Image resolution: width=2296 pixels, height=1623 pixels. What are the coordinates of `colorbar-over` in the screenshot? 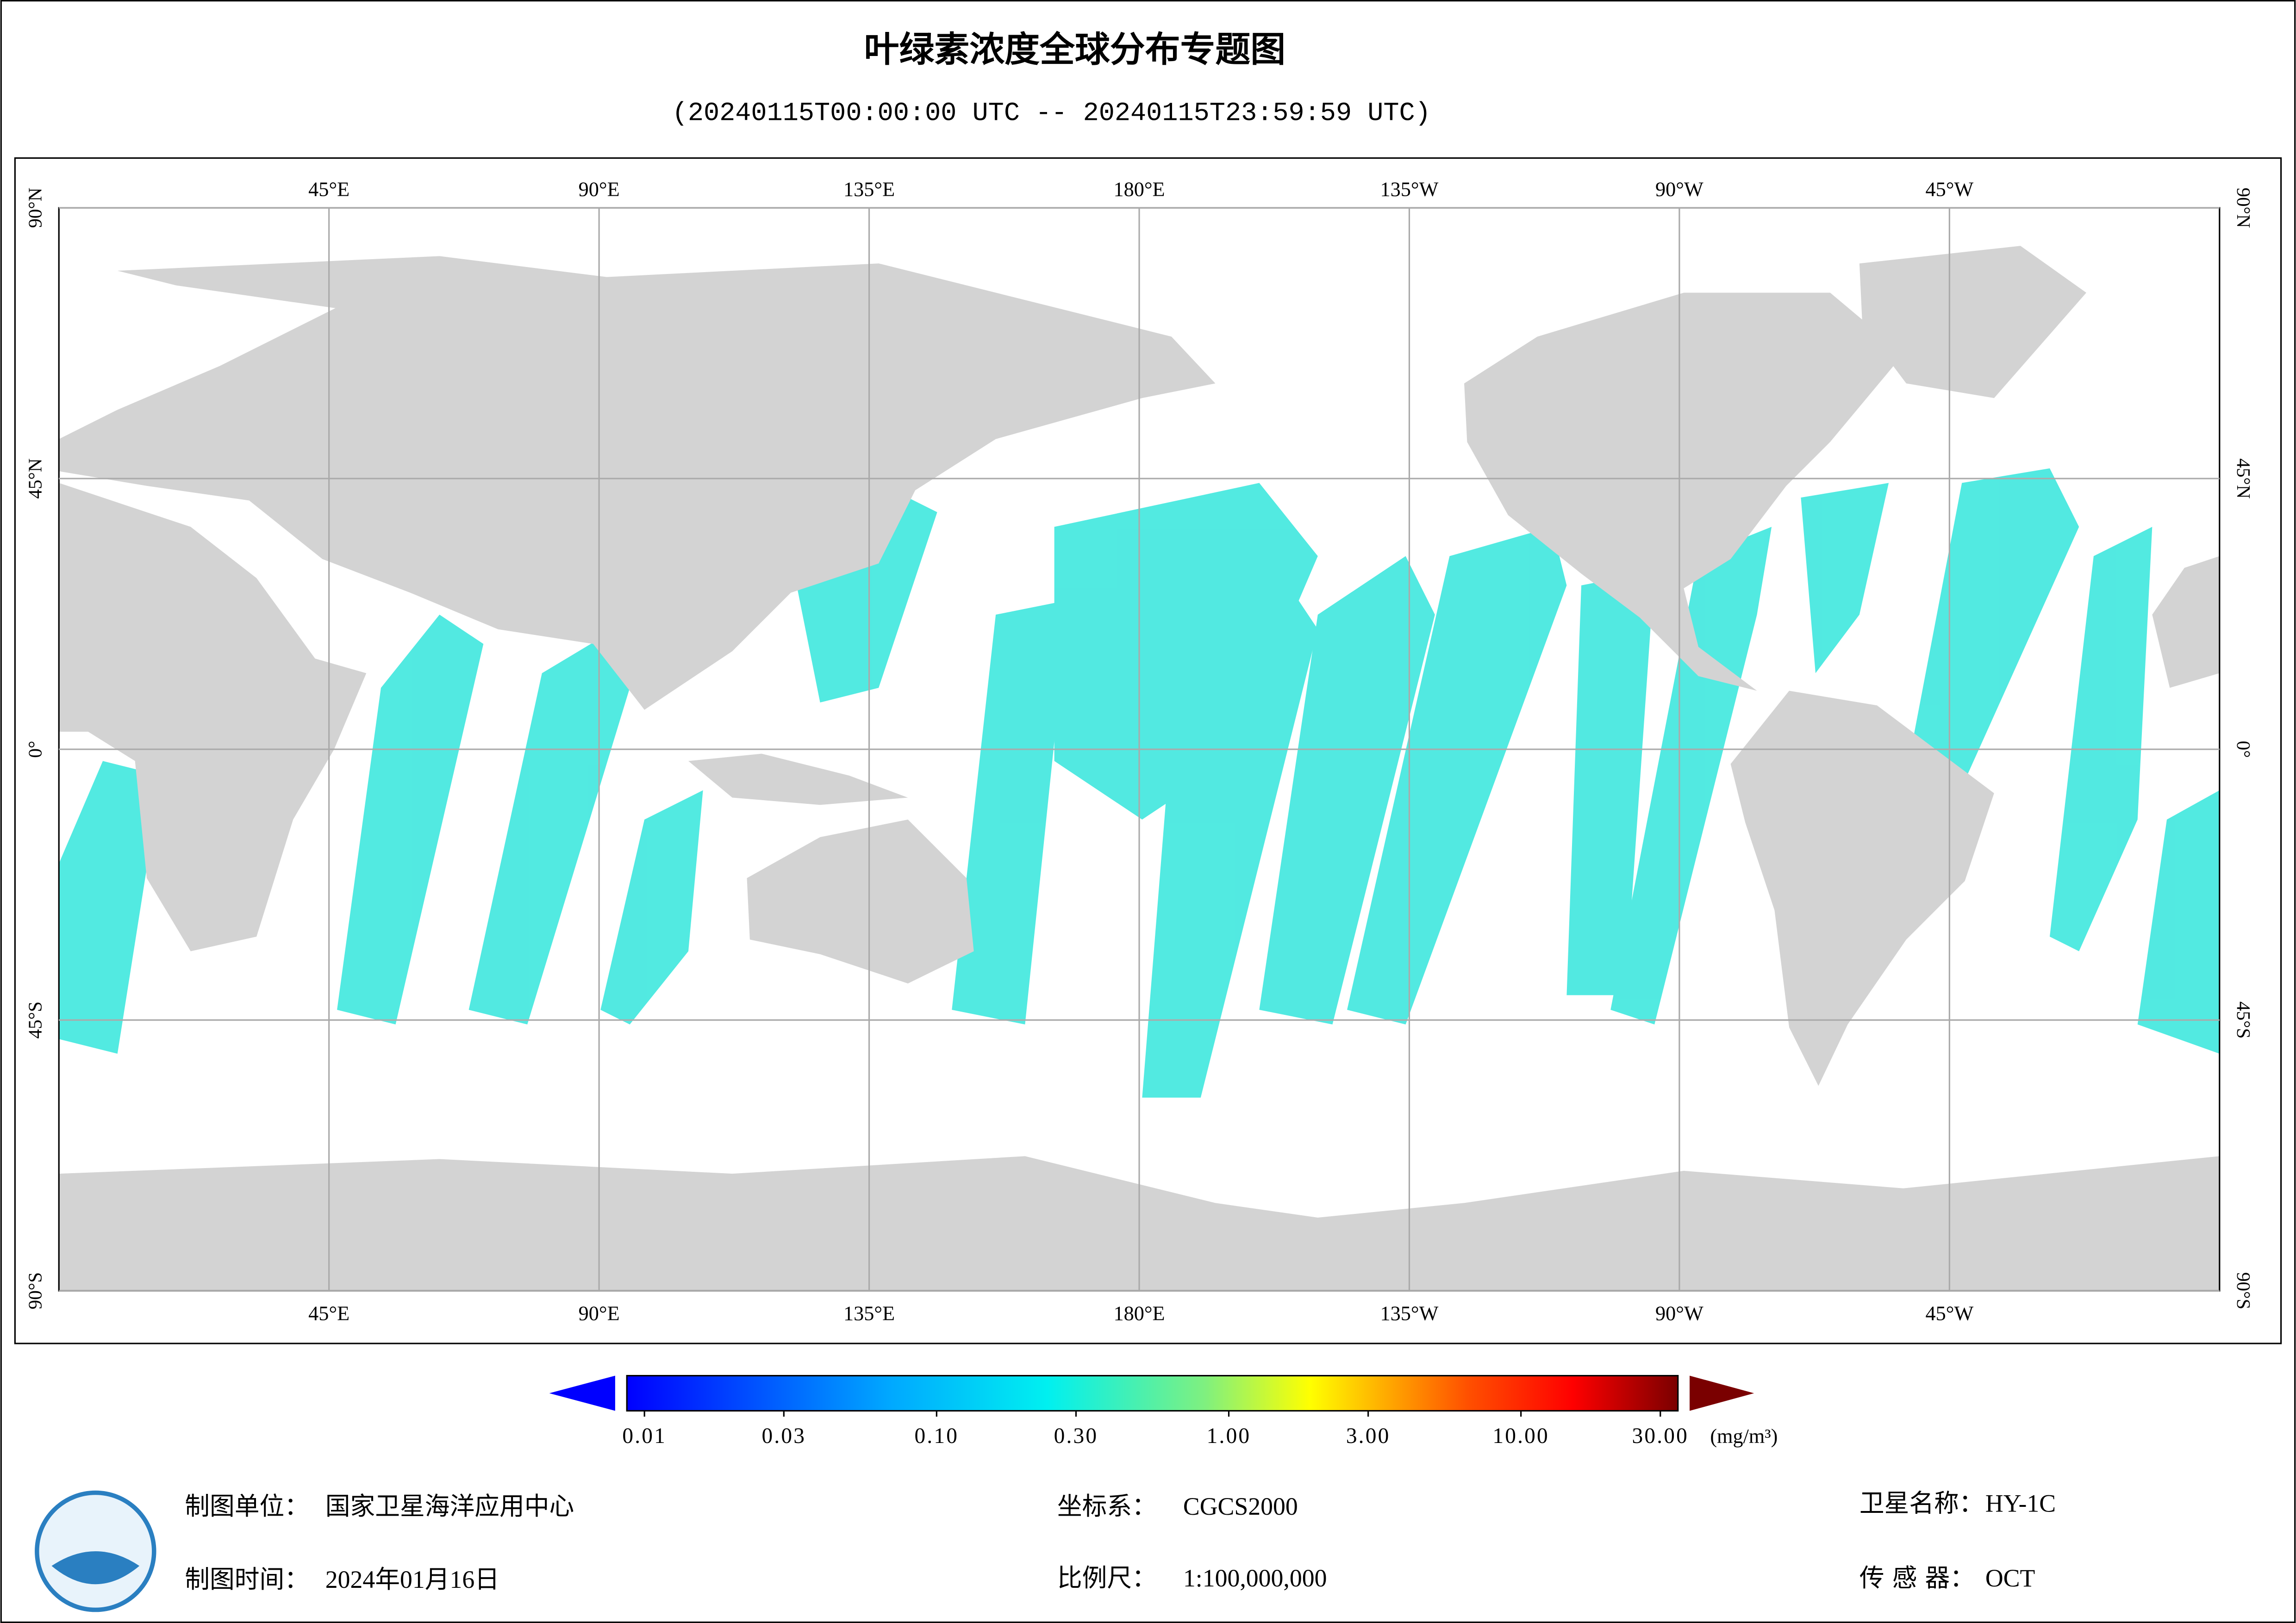 It's located at (1722, 1393).